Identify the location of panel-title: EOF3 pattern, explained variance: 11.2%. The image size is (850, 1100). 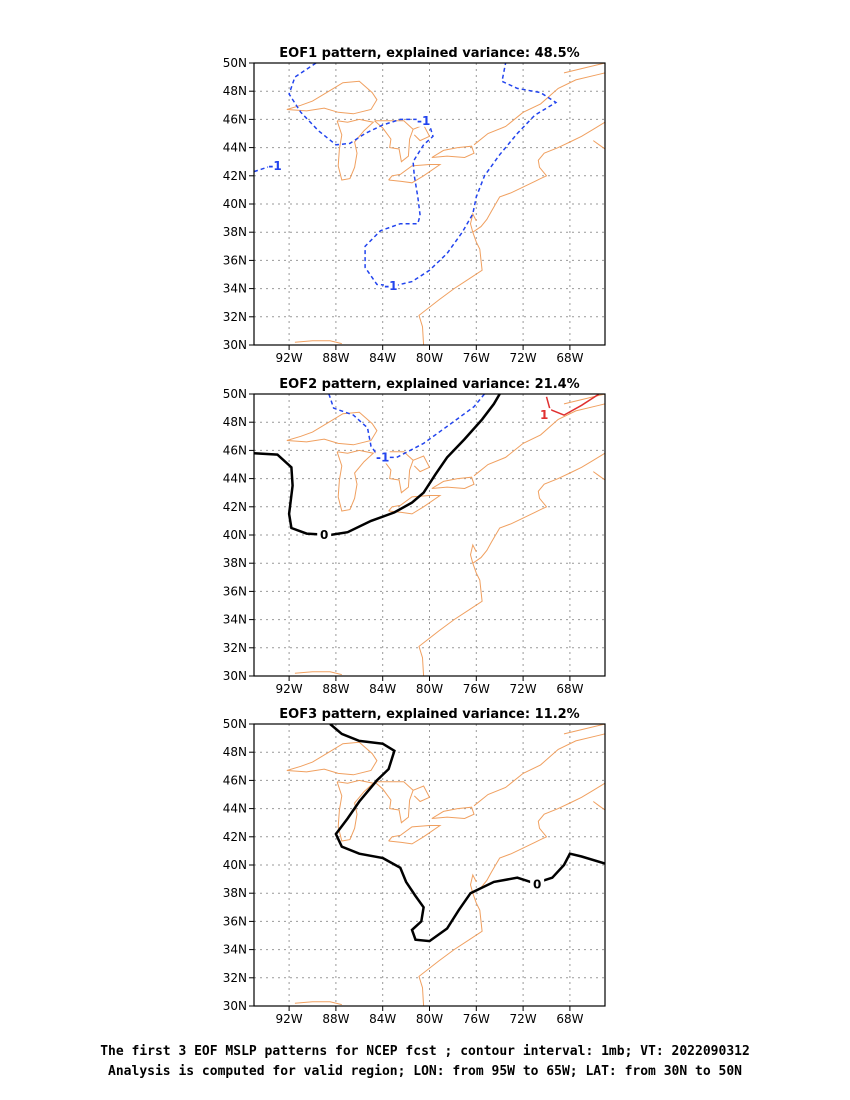
(429, 714).